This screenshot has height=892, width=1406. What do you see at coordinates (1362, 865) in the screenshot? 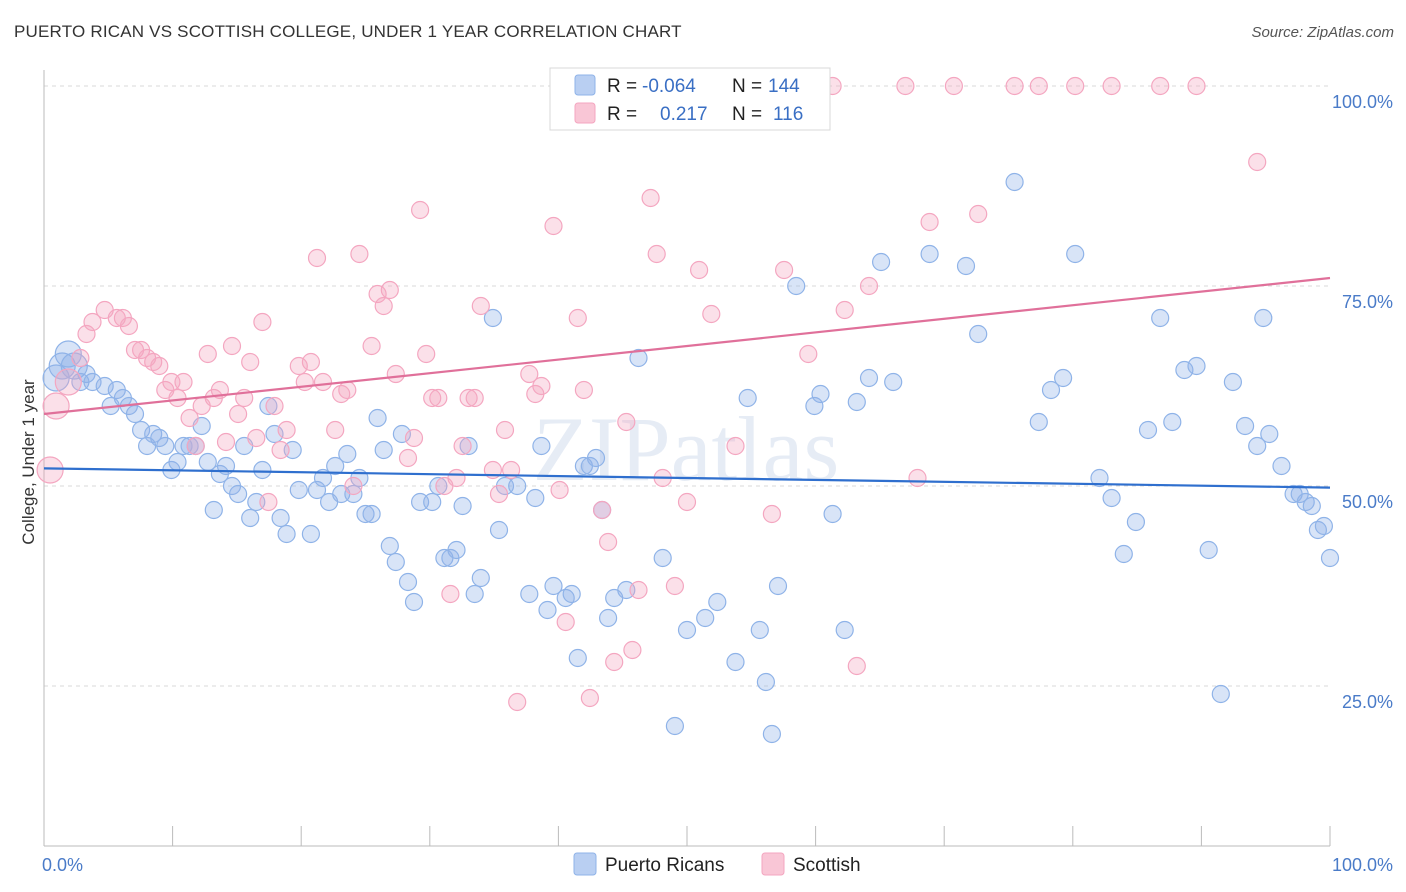
I see `x-tick-label: 100.0%` at bounding box center [1362, 865].